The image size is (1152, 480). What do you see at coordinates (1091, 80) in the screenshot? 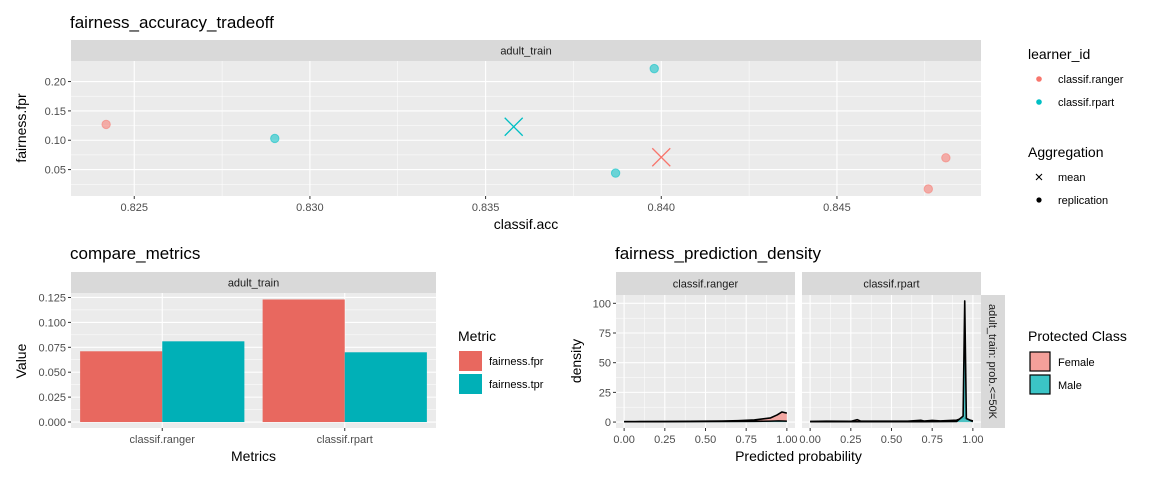
I see `legend-learner-label-ranger: classif.ranger` at bounding box center [1091, 80].